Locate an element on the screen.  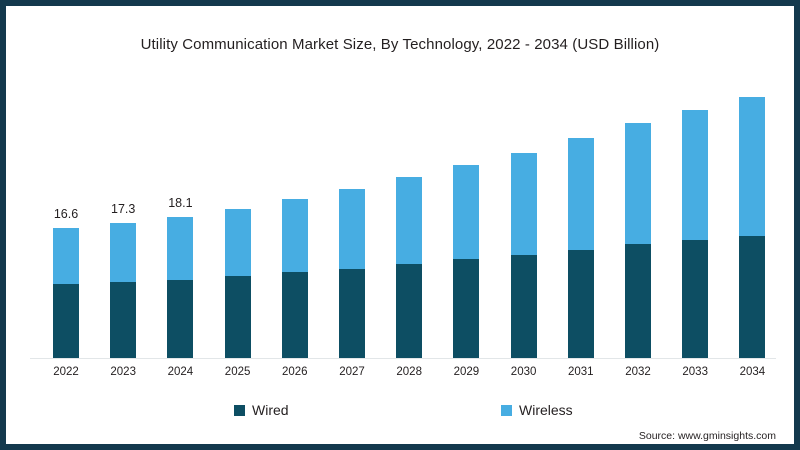
x-axis-tick-label: 2026 is located at coordinates (295, 372).